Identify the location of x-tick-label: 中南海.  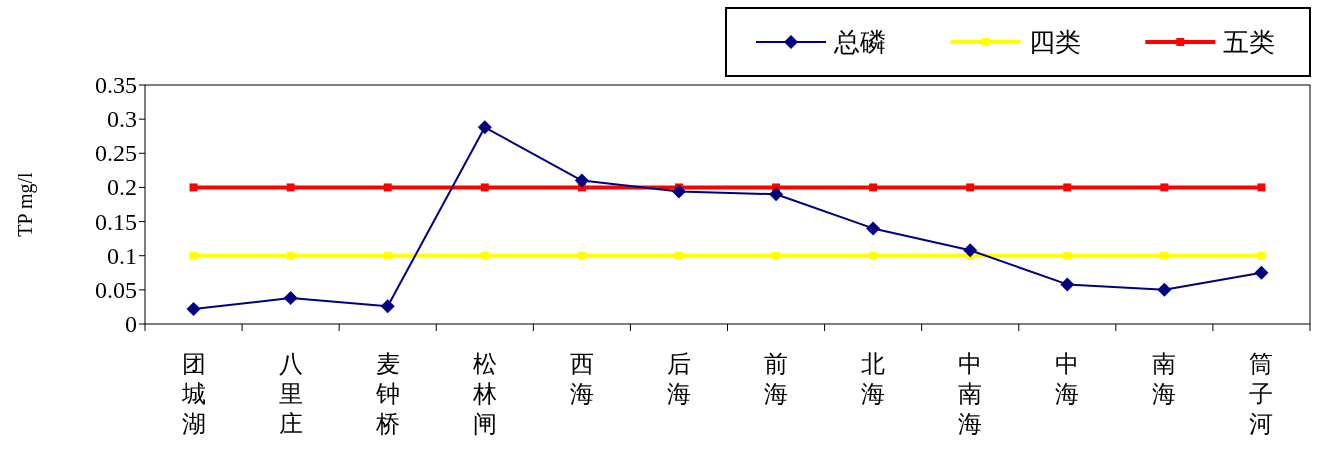
(970, 394).